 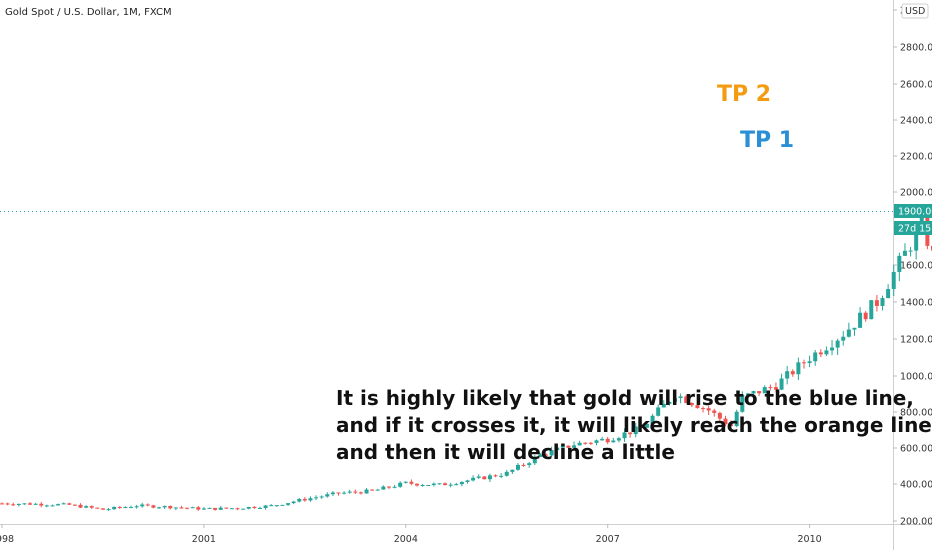 I want to click on currency-label: USD, so click(x=915, y=11).